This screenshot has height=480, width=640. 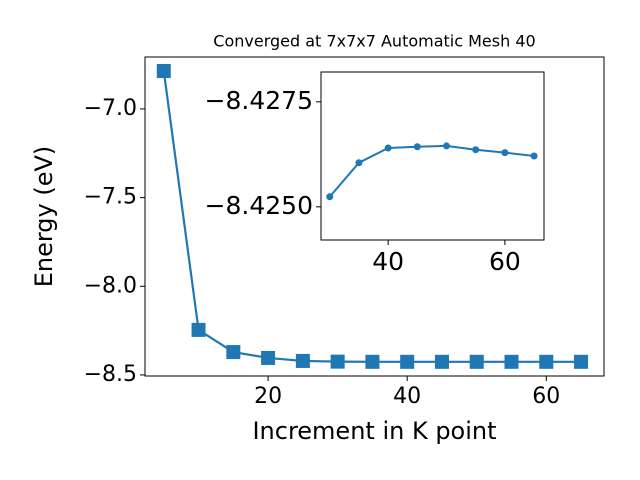 What do you see at coordinates (44, 217) in the screenshot?
I see `y-axis-label: Energy (eV)` at bounding box center [44, 217].